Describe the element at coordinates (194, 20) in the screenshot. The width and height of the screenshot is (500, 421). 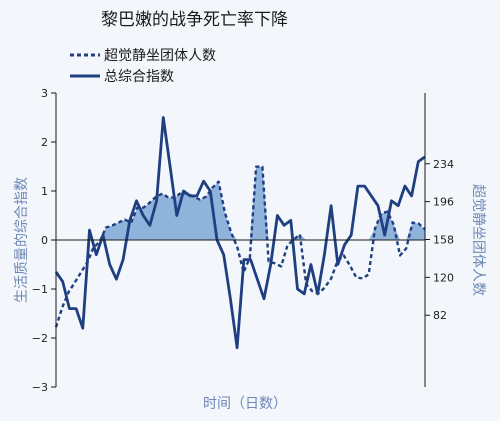
I see `chart-title: 黎巴嫩的战争死亡率下降` at that location.